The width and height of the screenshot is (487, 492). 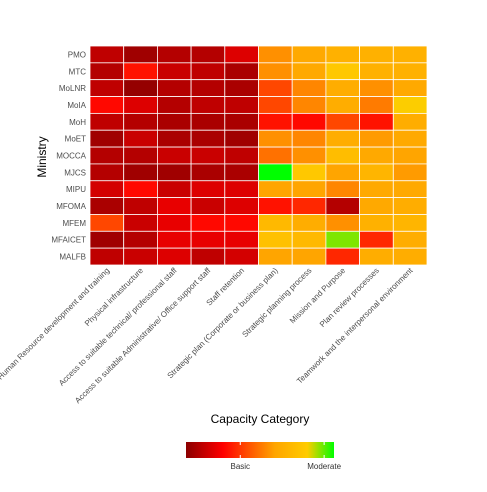 What do you see at coordinates (77, 54) in the screenshot?
I see `y-tick-label: PMO` at bounding box center [77, 54].